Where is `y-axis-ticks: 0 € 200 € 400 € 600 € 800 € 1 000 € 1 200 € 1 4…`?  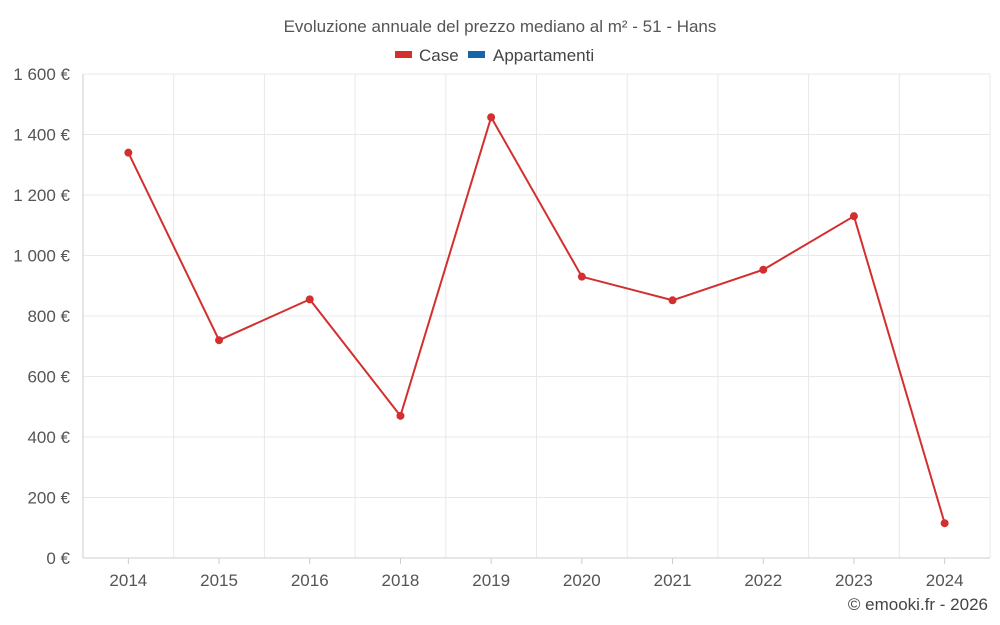 y-axis-ticks: 0 € 200 € 400 € 600 € 800 € 1 000 € 1 200 € 1 4… is located at coordinates (41, 316).